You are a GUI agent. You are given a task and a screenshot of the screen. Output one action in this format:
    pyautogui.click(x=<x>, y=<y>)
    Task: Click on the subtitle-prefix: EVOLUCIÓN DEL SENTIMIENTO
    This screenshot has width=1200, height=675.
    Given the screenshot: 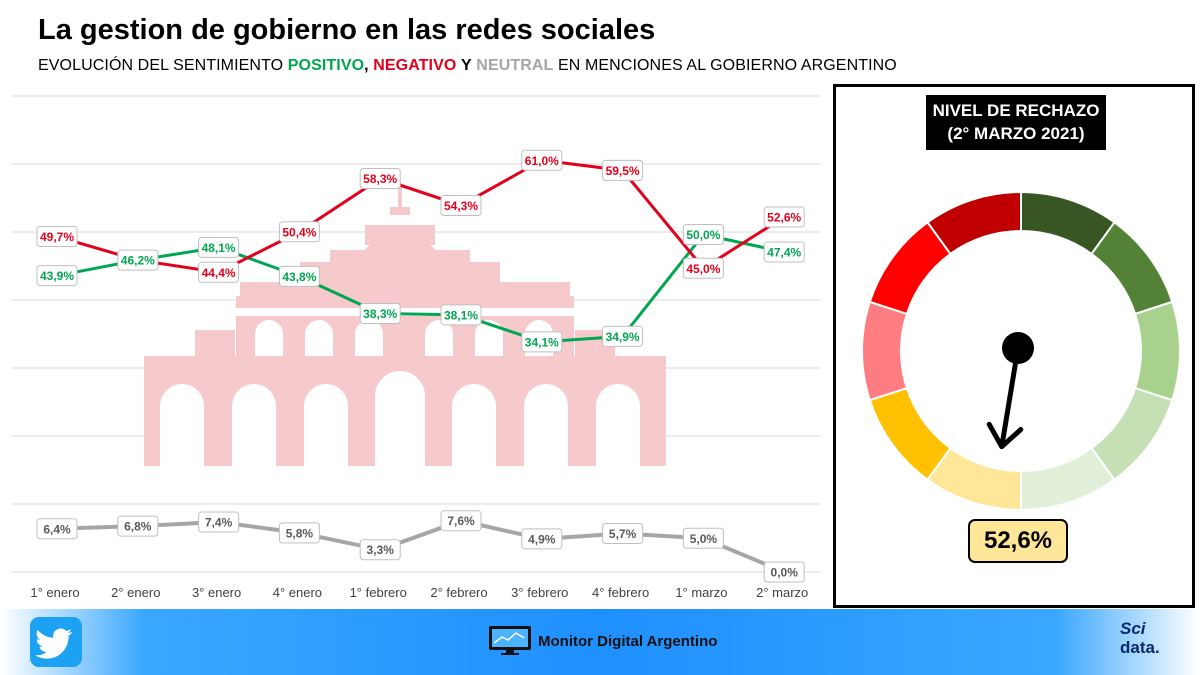 What is the action you would take?
    pyautogui.click(x=161, y=65)
    